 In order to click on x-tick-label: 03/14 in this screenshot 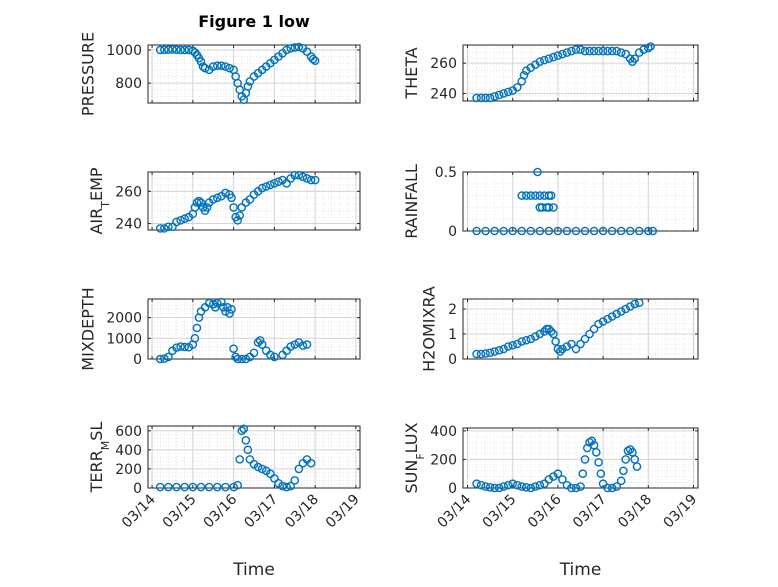, I will do `click(454, 511)`.